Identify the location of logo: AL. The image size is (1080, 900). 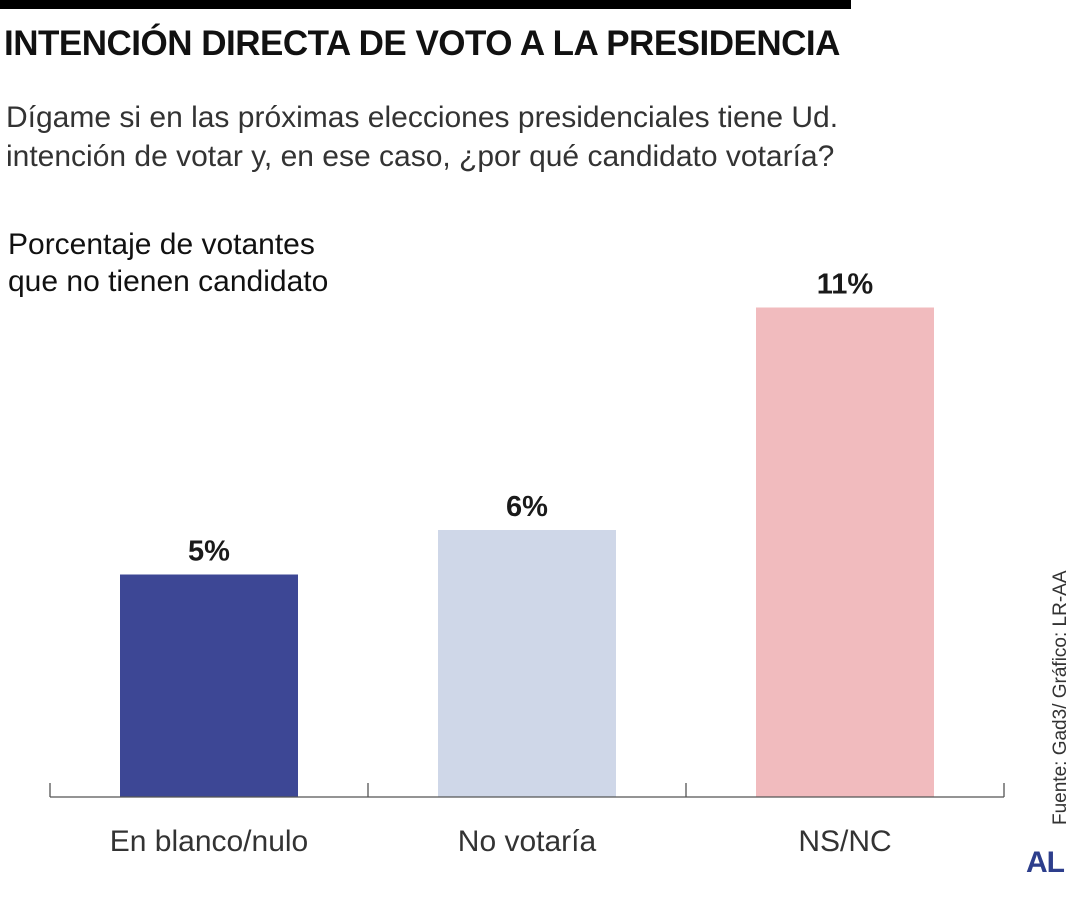
(1045, 862).